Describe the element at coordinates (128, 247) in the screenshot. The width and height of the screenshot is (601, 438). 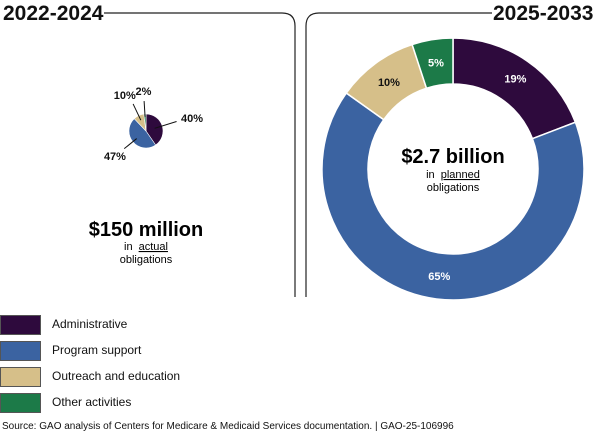
I see `left-caption-prefix: in` at that location.